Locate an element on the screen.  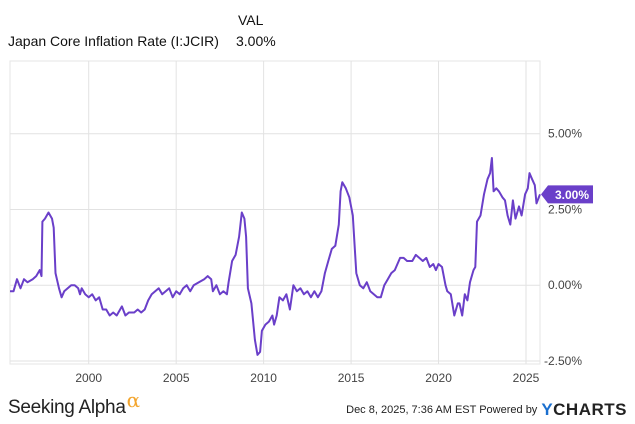
ycharts-wordmark: CHARTS is located at coordinates (590, 409).